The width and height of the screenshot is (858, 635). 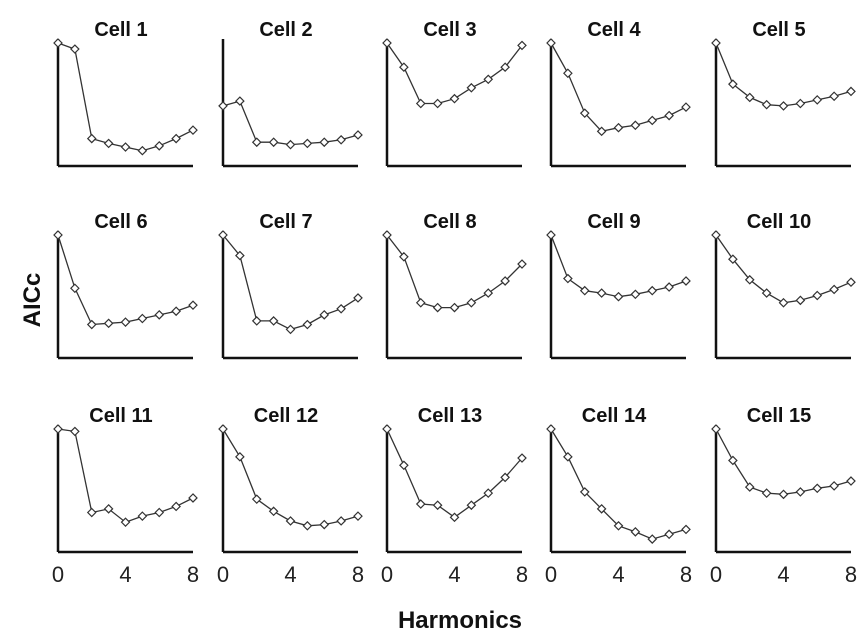 What do you see at coordinates (613, 222) in the screenshot?
I see `panel-title: Cell 9` at bounding box center [613, 222].